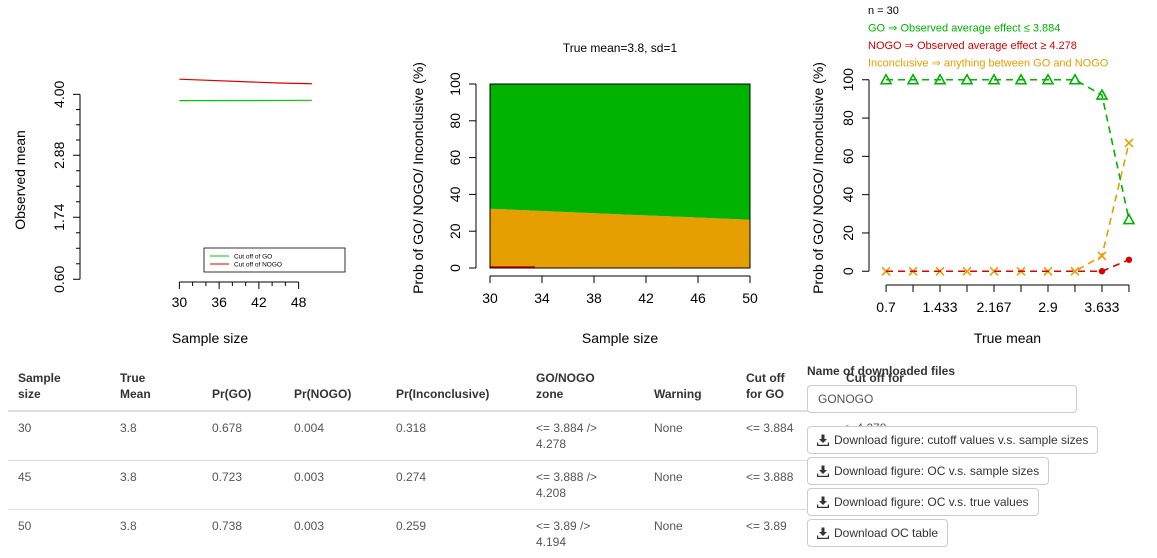 This screenshot has width=1157, height=558. What do you see at coordinates (227, 526) in the screenshot?
I see `table-cell-text: 0.738` at bounding box center [227, 526].